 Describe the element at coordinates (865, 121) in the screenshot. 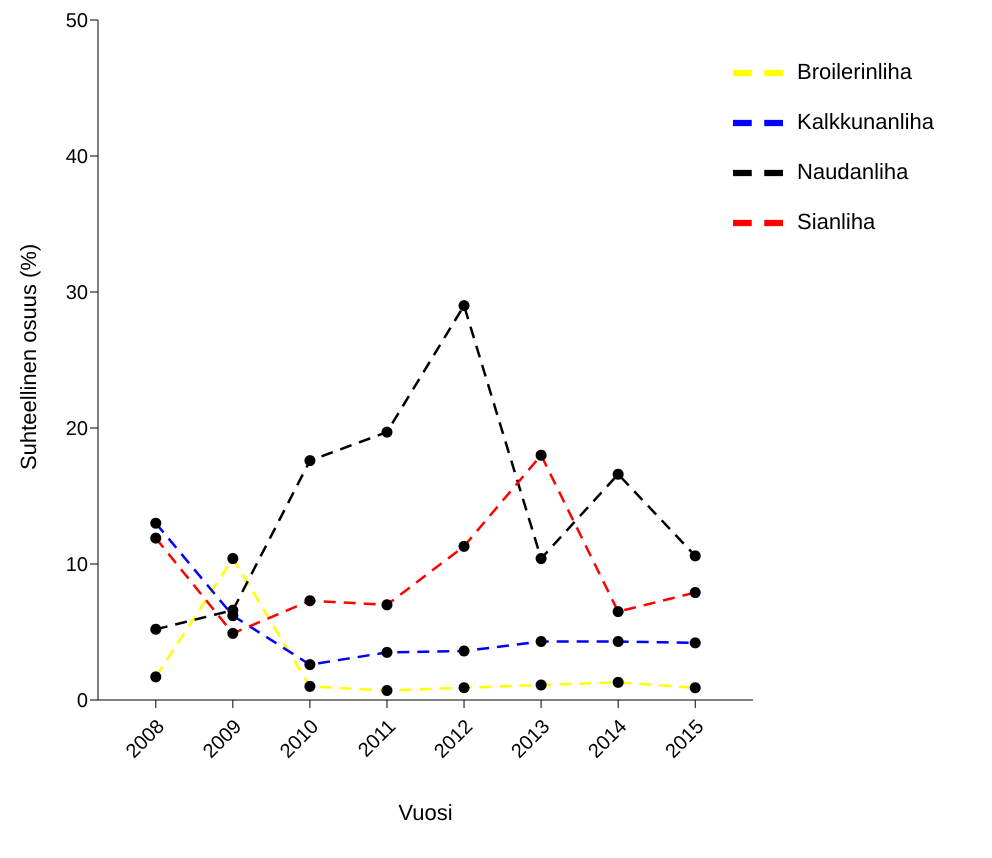

I see `legend-label: Kalkkunanliha` at that location.